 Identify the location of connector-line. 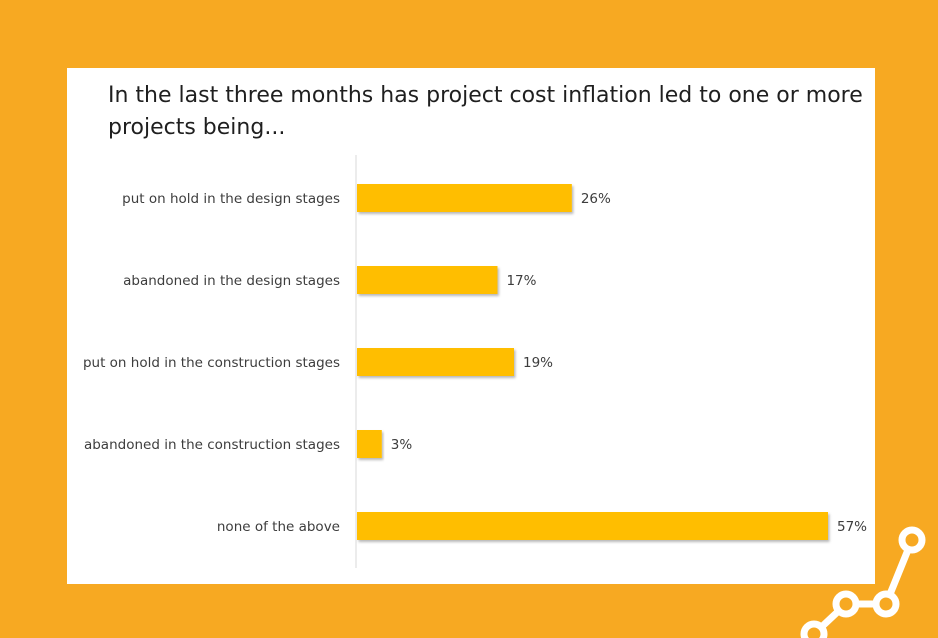
(863, 587).